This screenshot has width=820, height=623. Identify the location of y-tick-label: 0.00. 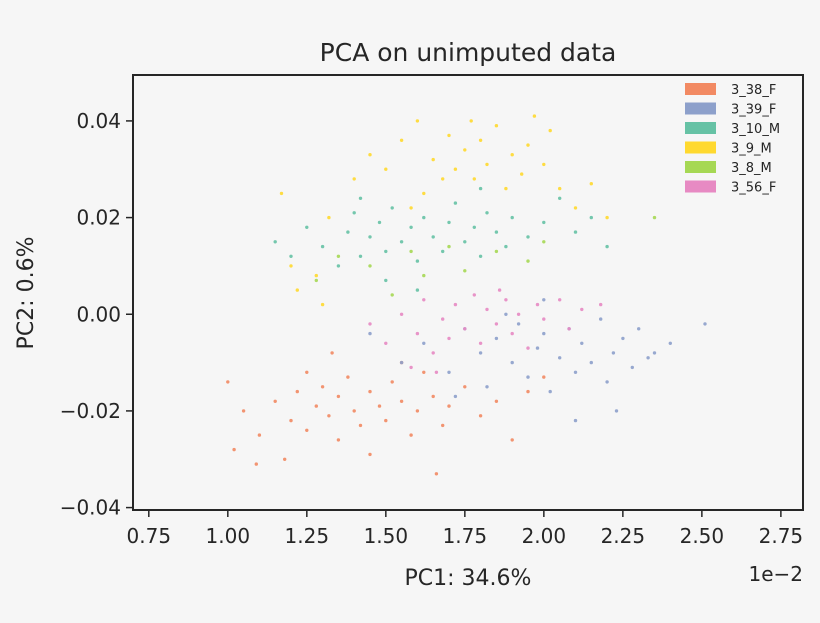
(98, 314).